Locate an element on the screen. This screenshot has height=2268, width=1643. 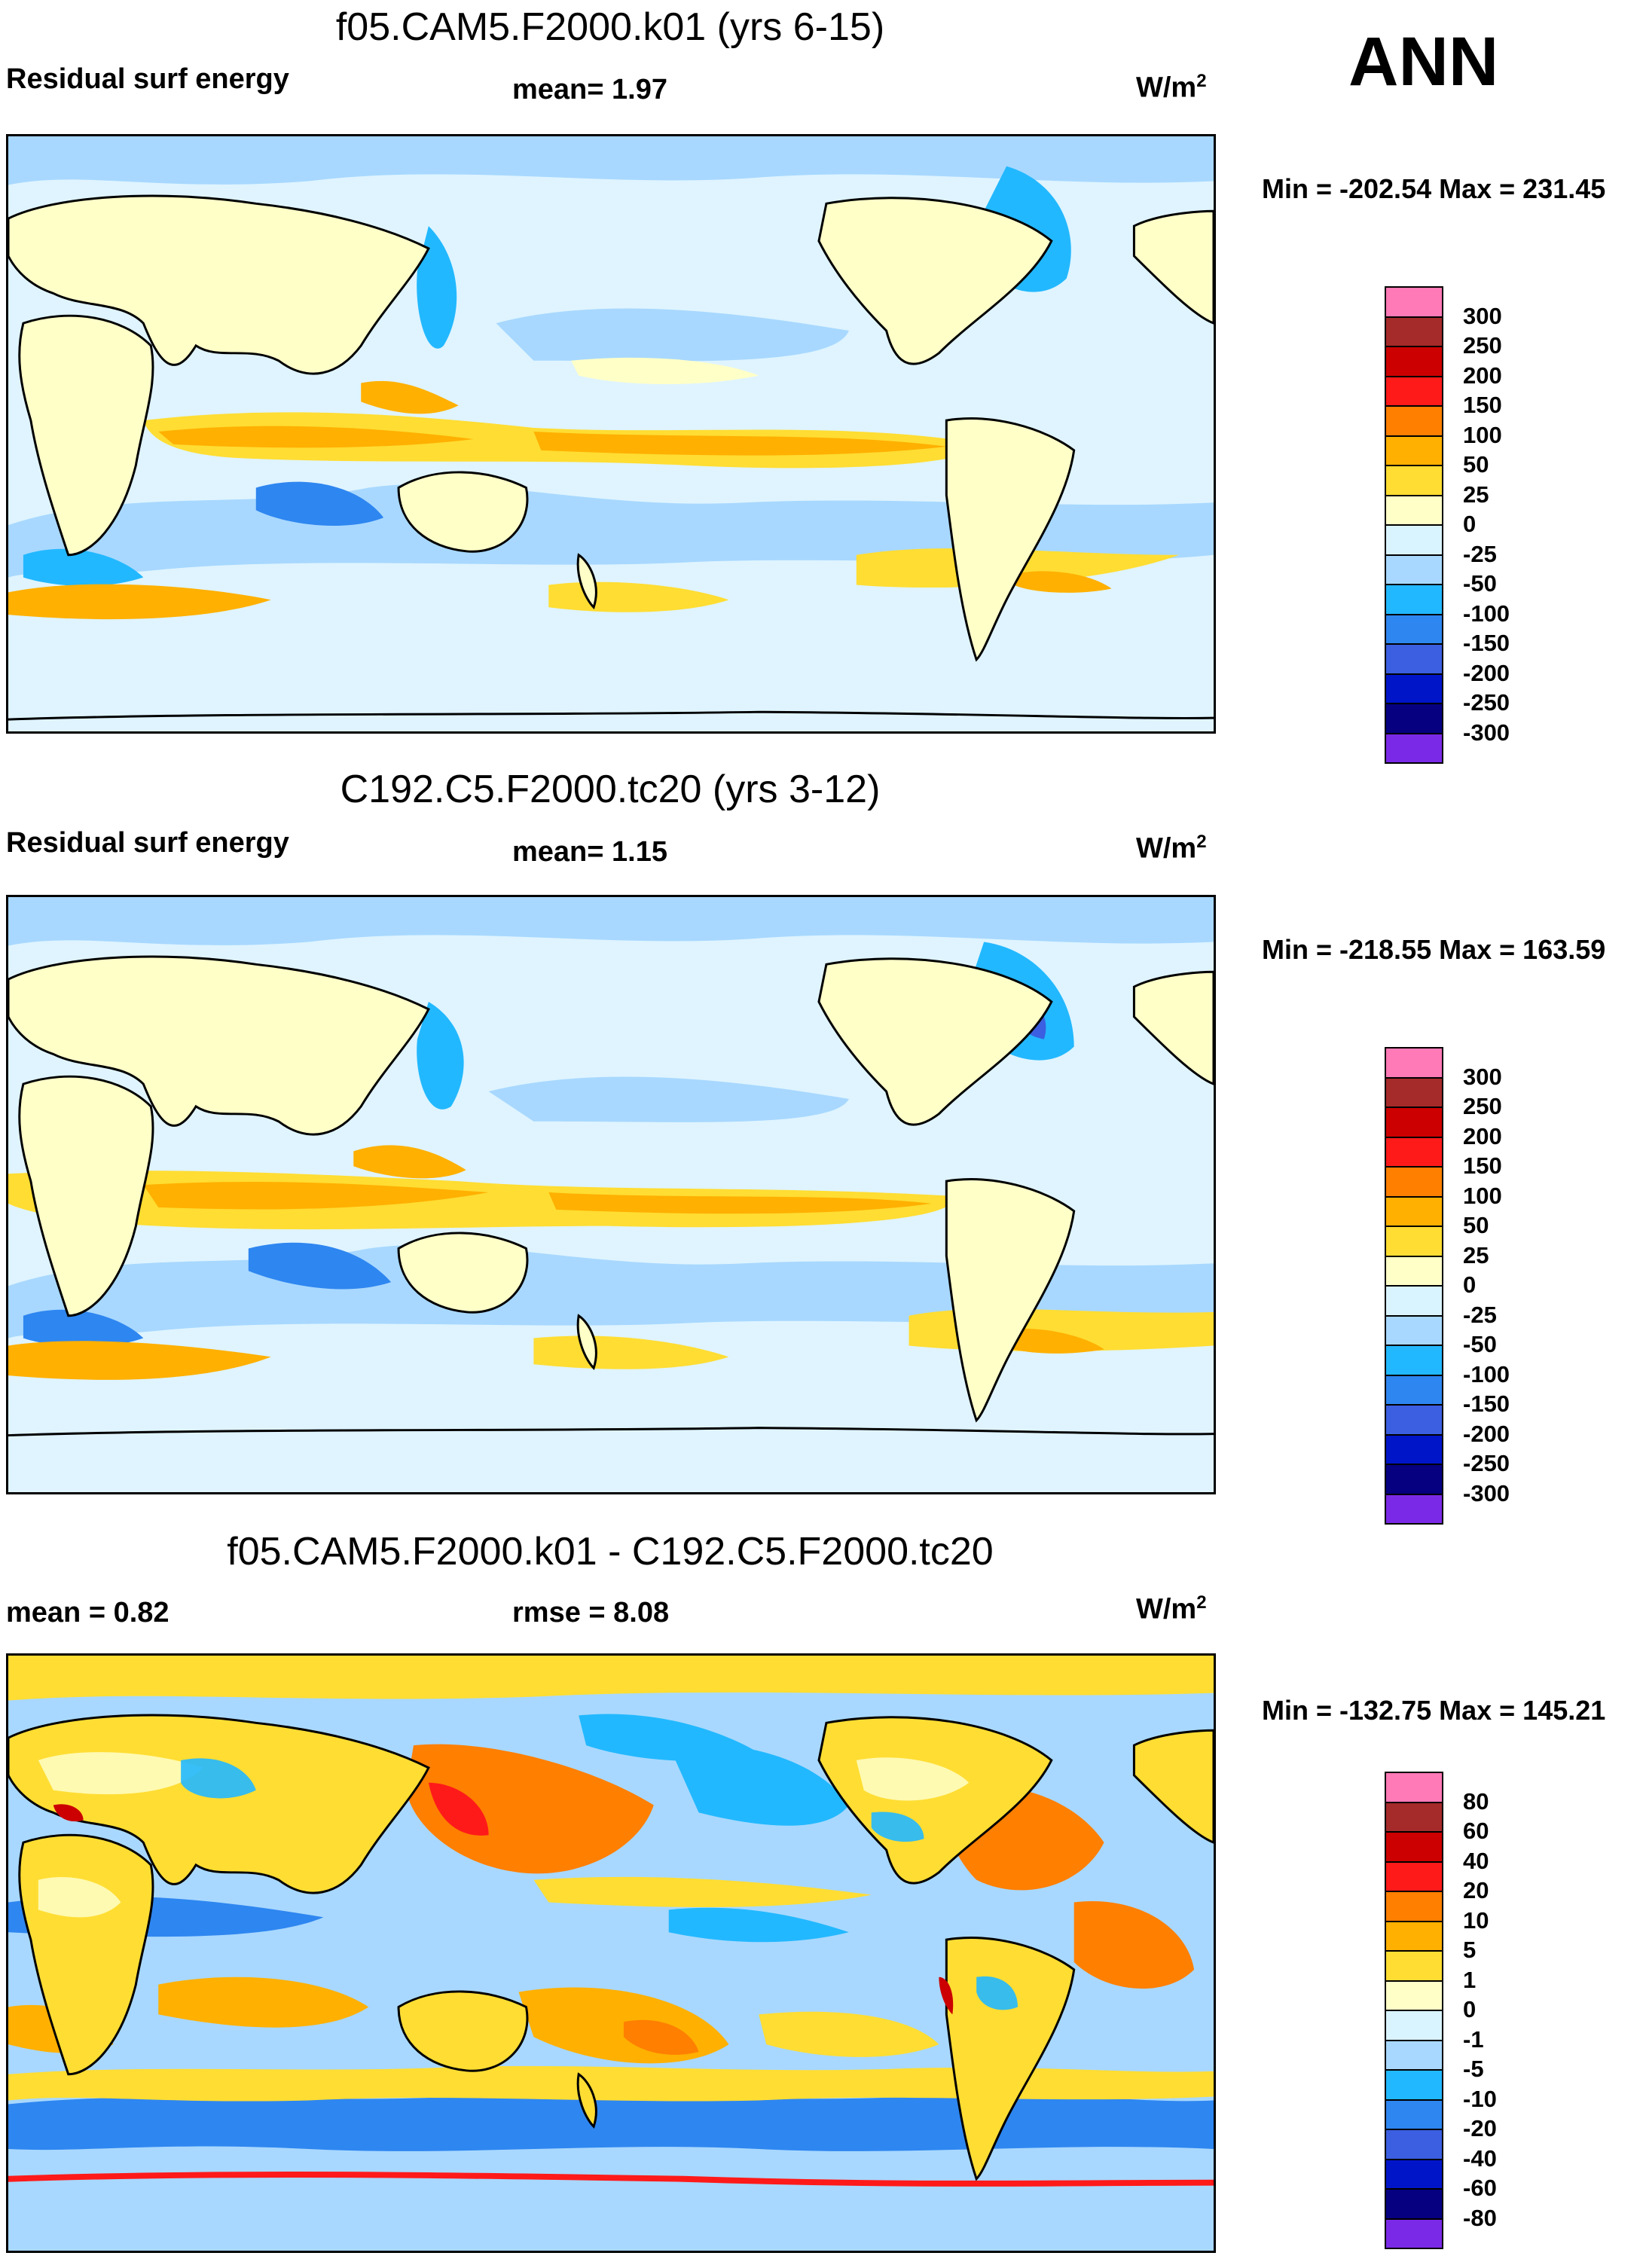
colorbar-tick-label: -40 is located at coordinates (1480, 2158).